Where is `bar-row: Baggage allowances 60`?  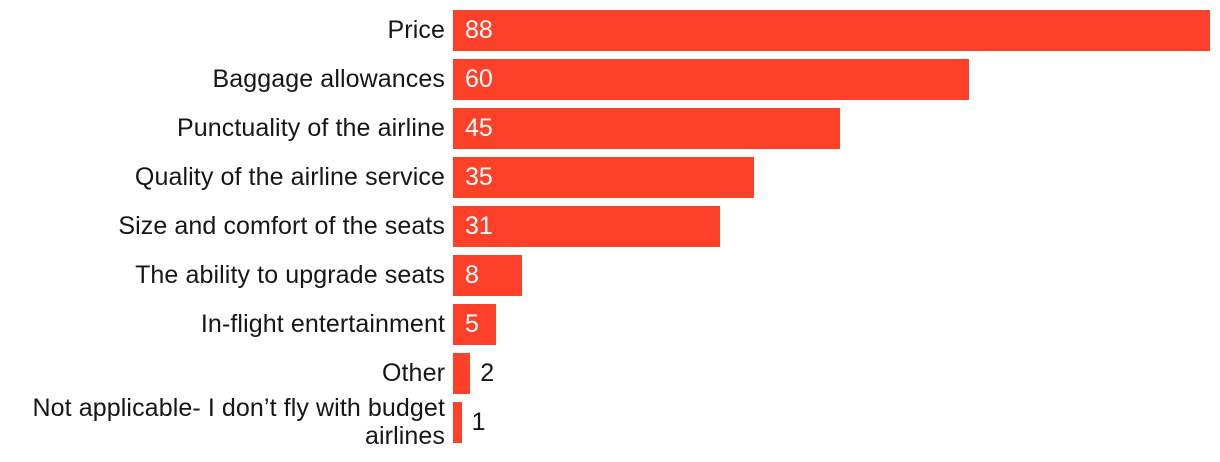
bar-row: Baggage allowances 60 is located at coordinates (610, 79).